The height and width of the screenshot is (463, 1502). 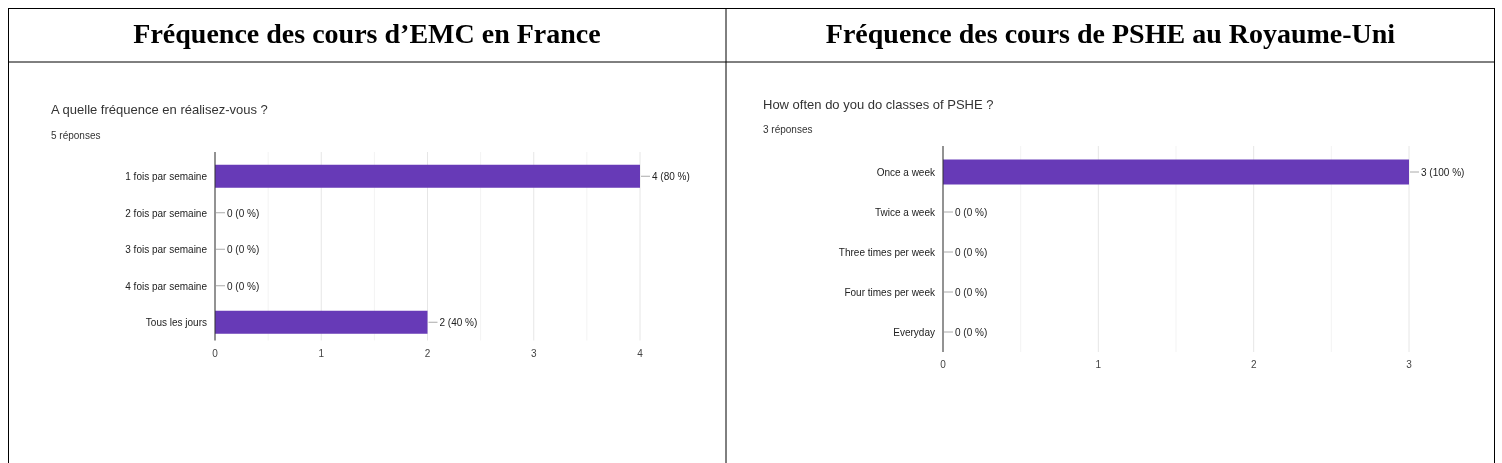 I want to click on data-label: 3 (100 %), so click(x=1443, y=172).